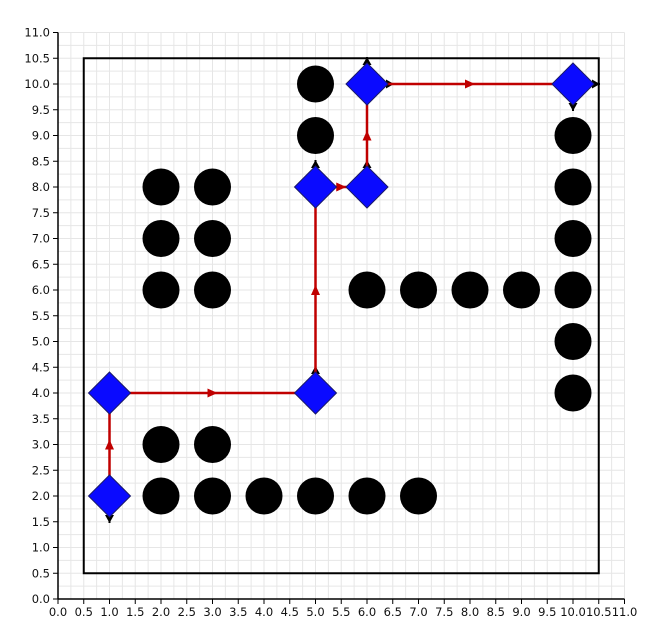 Image resolution: width=656 pixels, height=639 pixels. Describe the element at coordinates (41, 316) in the screenshot. I see `y-tick-label: 5.5` at that location.